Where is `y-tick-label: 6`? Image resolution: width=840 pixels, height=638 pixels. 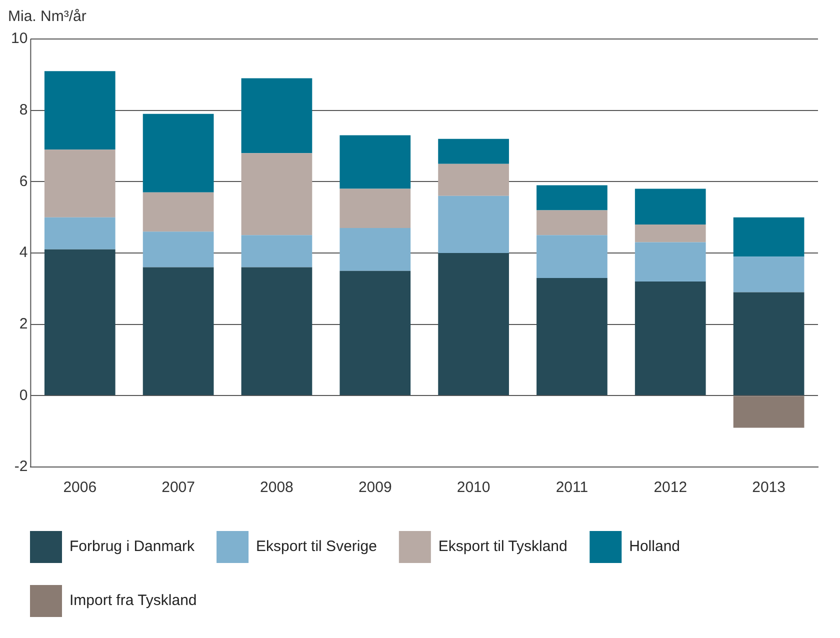
y-tick-label: 6 is located at coordinates (23, 181).